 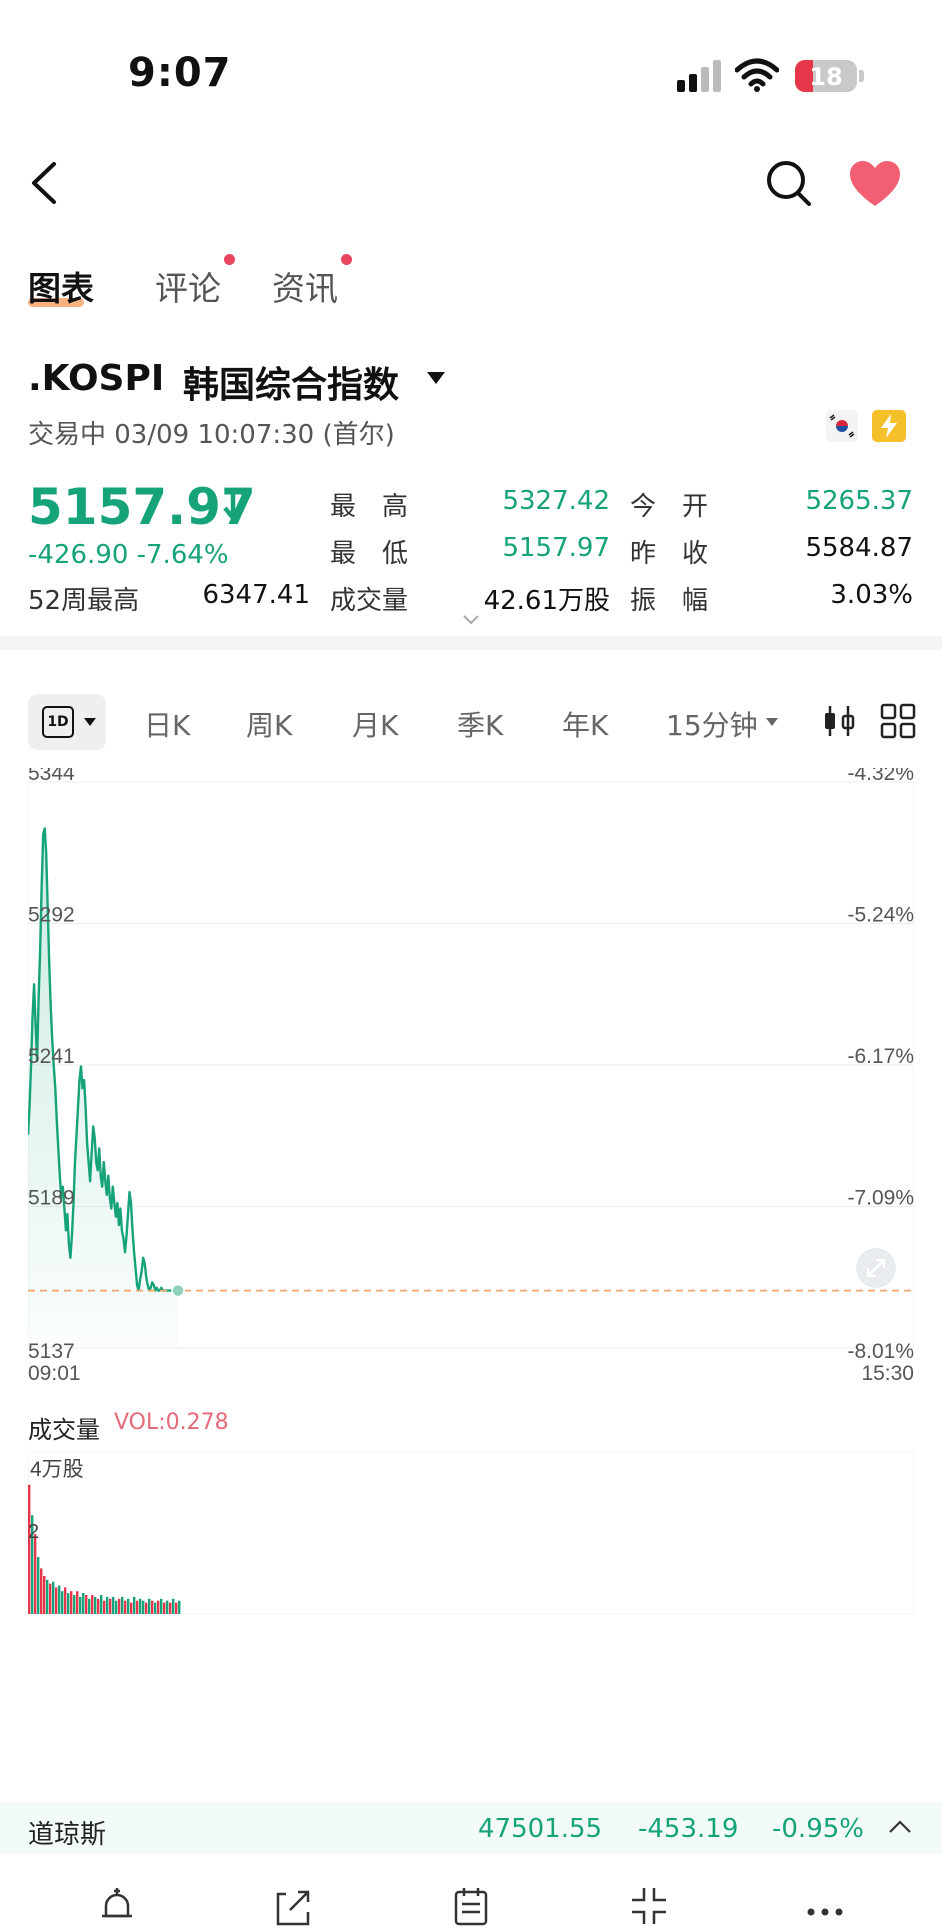 I want to click on y-tick-left: 5189, so click(x=51, y=1198).